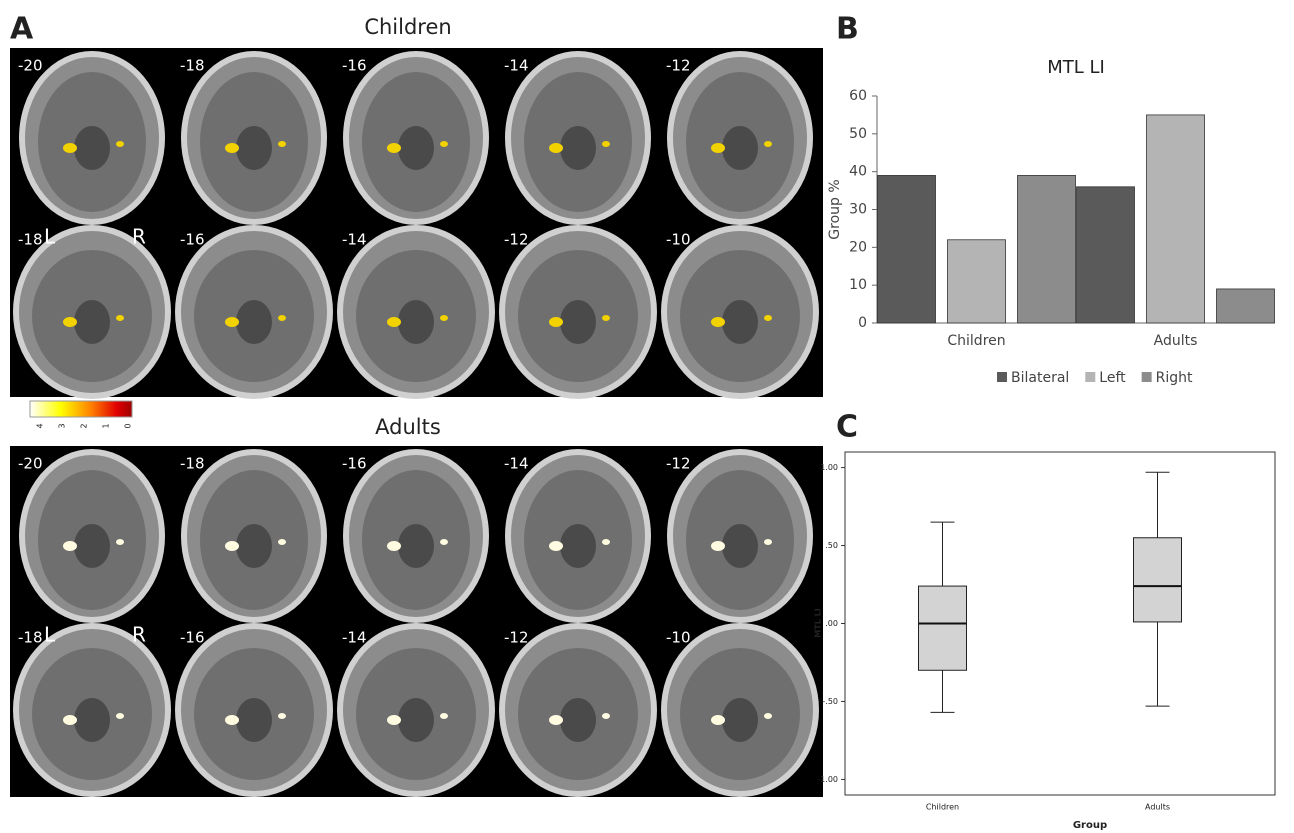 The height and width of the screenshot is (833, 1294). What do you see at coordinates (407, 27) in the screenshot?
I see `group-title: Children` at bounding box center [407, 27].